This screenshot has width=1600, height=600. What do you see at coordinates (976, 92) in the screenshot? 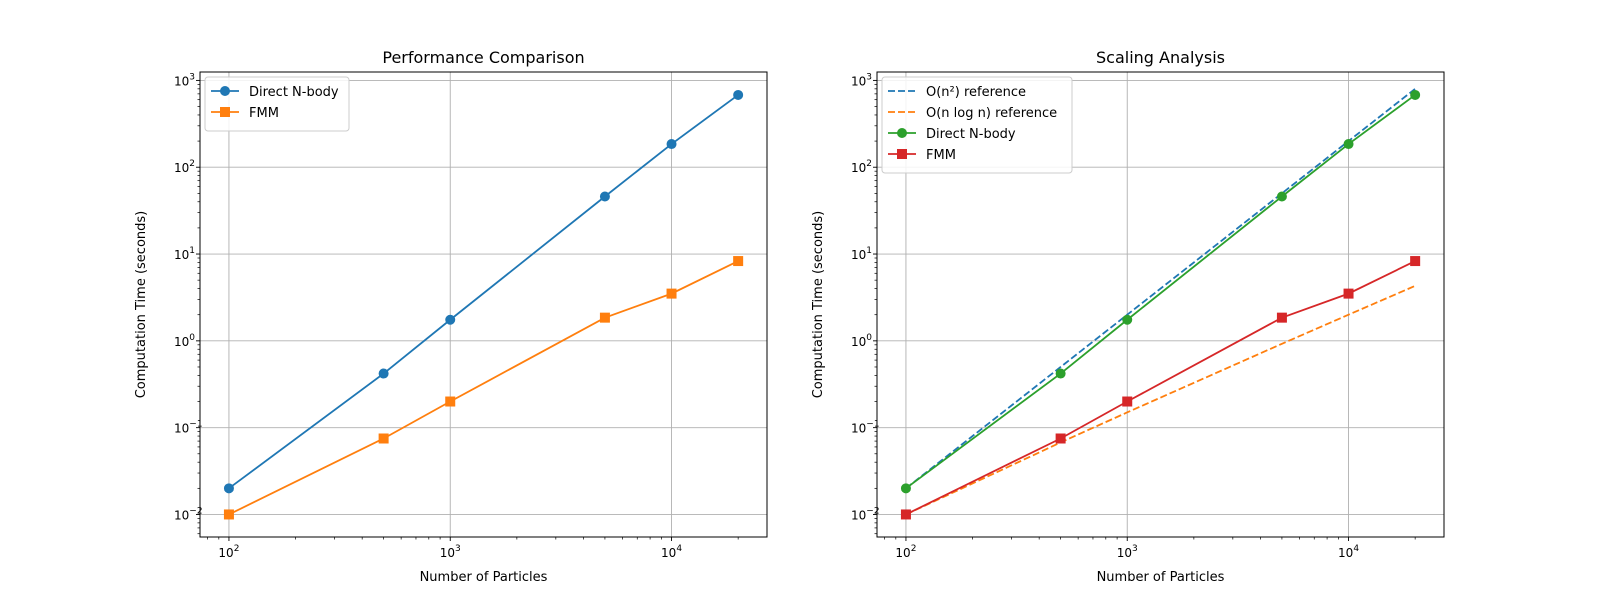
I see `legend-label: O(n²) reference` at bounding box center [976, 92].